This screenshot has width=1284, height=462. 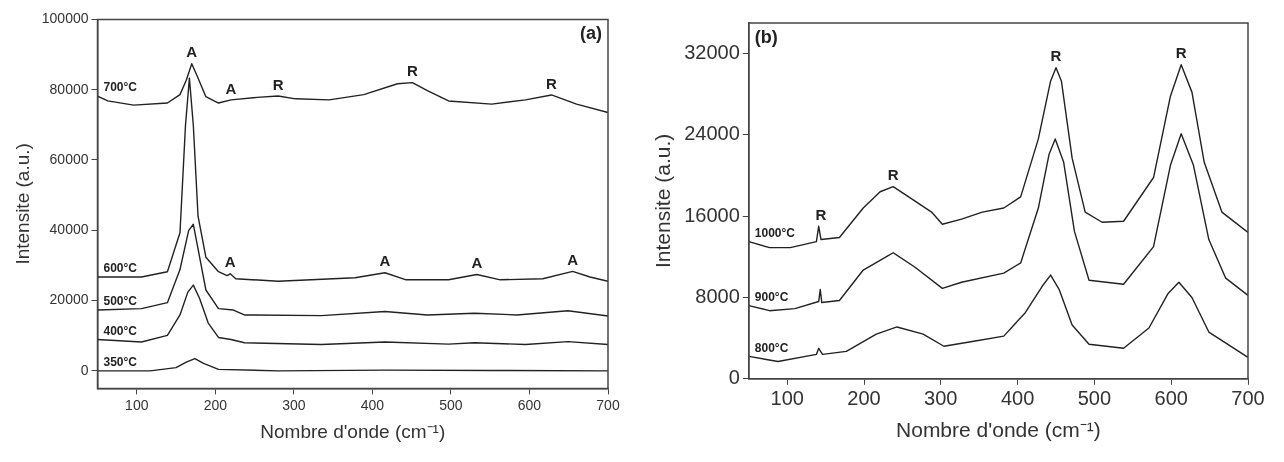 I want to click on y-tick-label: 80000, so click(x=69, y=88).